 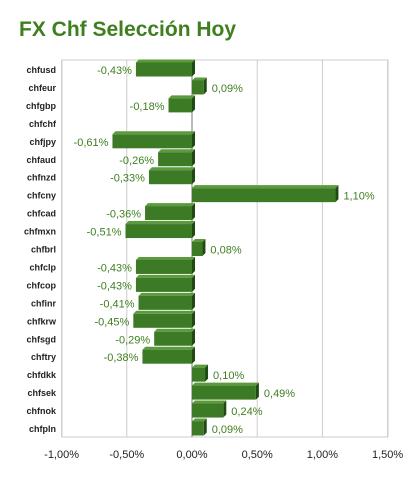 I want to click on category-label: chfgbp, so click(x=41, y=106).